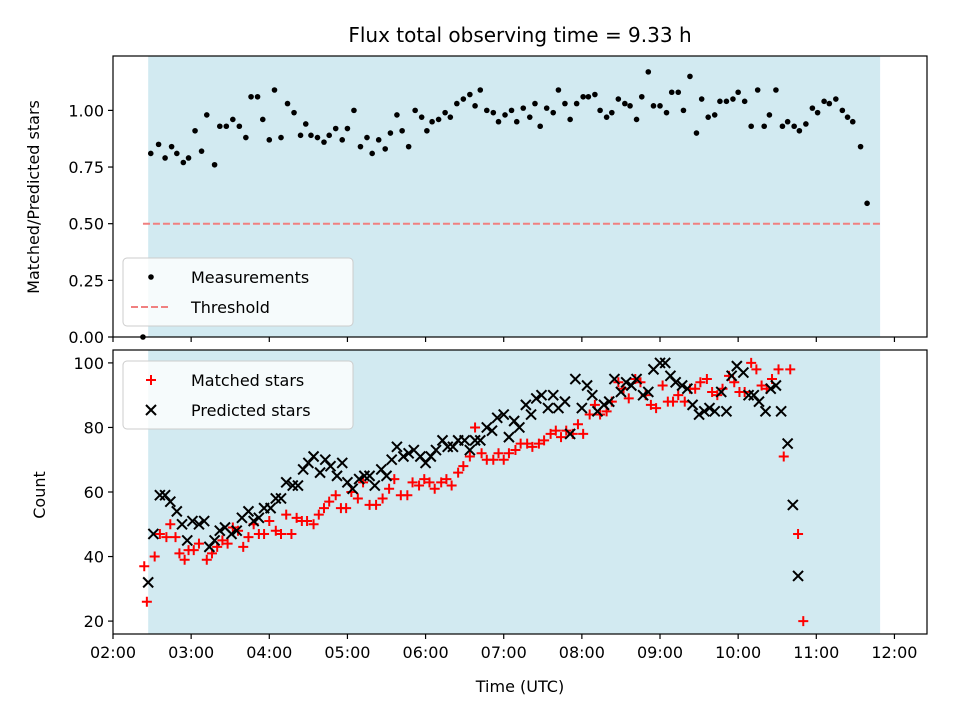 The image size is (960, 720). What do you see at coordinates (738, 652) in the screenshot?
I see `x-tick-label: 10:00` at bounding box center [738, 652].